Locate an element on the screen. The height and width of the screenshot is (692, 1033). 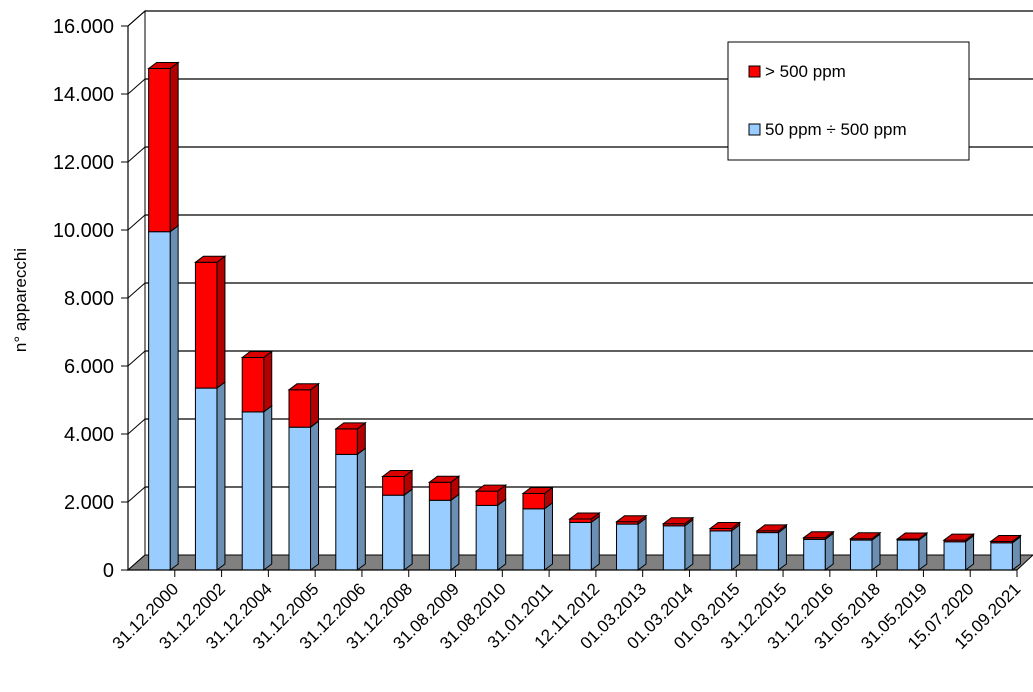
legend-label-over-500: > 500 ppm is located at coordinates (805, 71).